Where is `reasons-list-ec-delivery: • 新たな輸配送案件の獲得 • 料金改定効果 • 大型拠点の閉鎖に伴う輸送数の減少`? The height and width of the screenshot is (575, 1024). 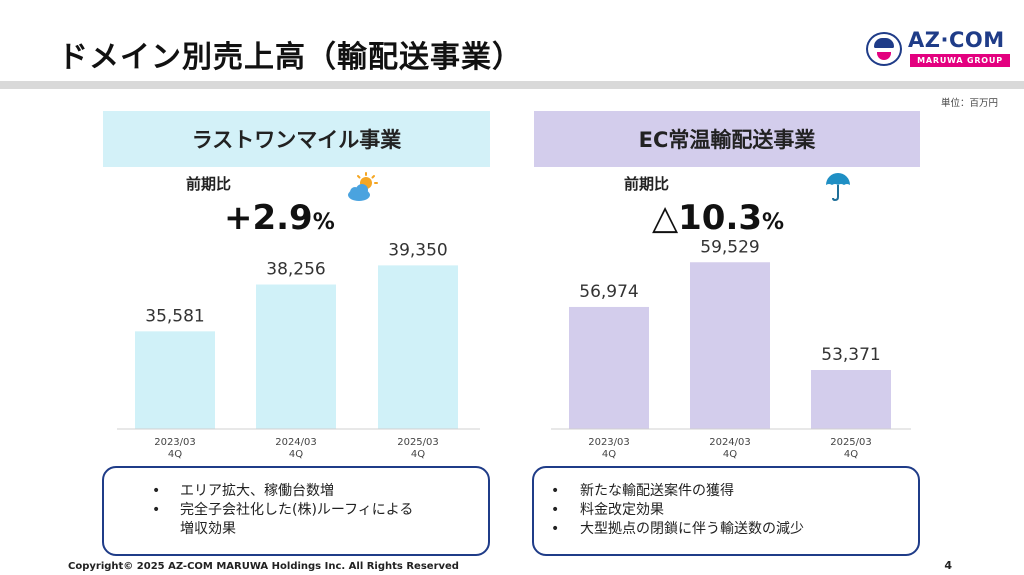 reasons-list-ec-delivery: • 新たな輸配送案件の獲得 • 料金改定効果 • 大型拠点の閉鎖に伴う輸送数の減少 is located at coordinates (718, 510).